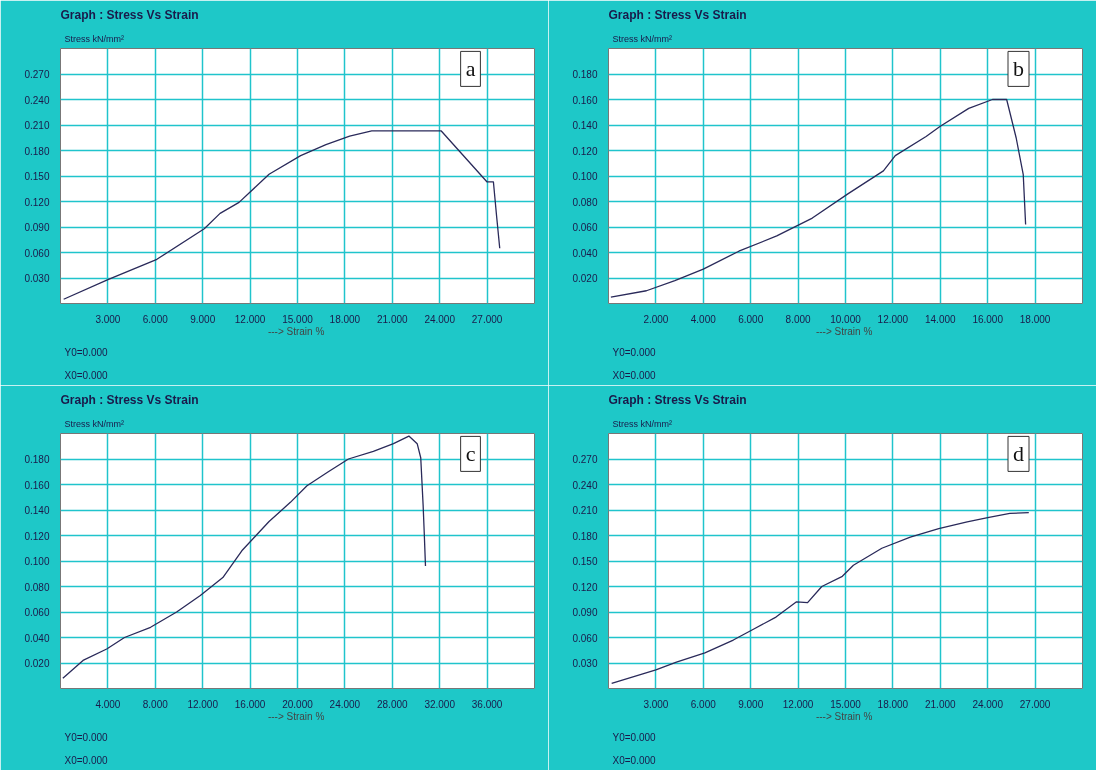 This screenshot has height=778, width=1106. I want to click on x-tick-label: 2.000, so click(656, 319).